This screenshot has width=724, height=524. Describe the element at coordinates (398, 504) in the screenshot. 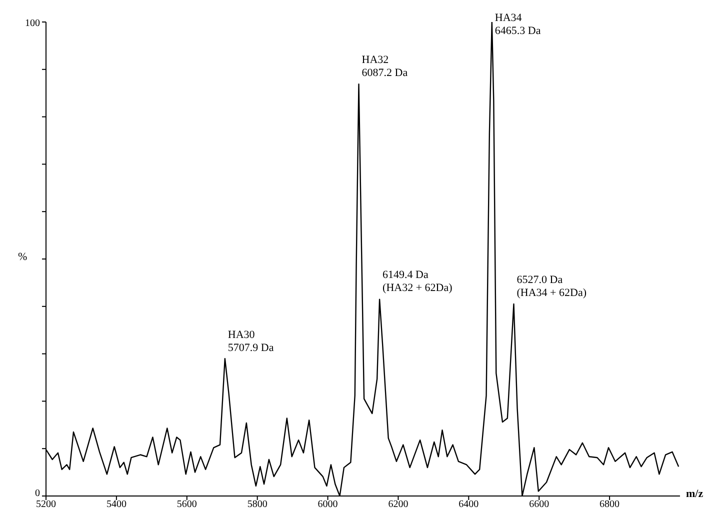

I see `x-tick-label: 6200` at that location.